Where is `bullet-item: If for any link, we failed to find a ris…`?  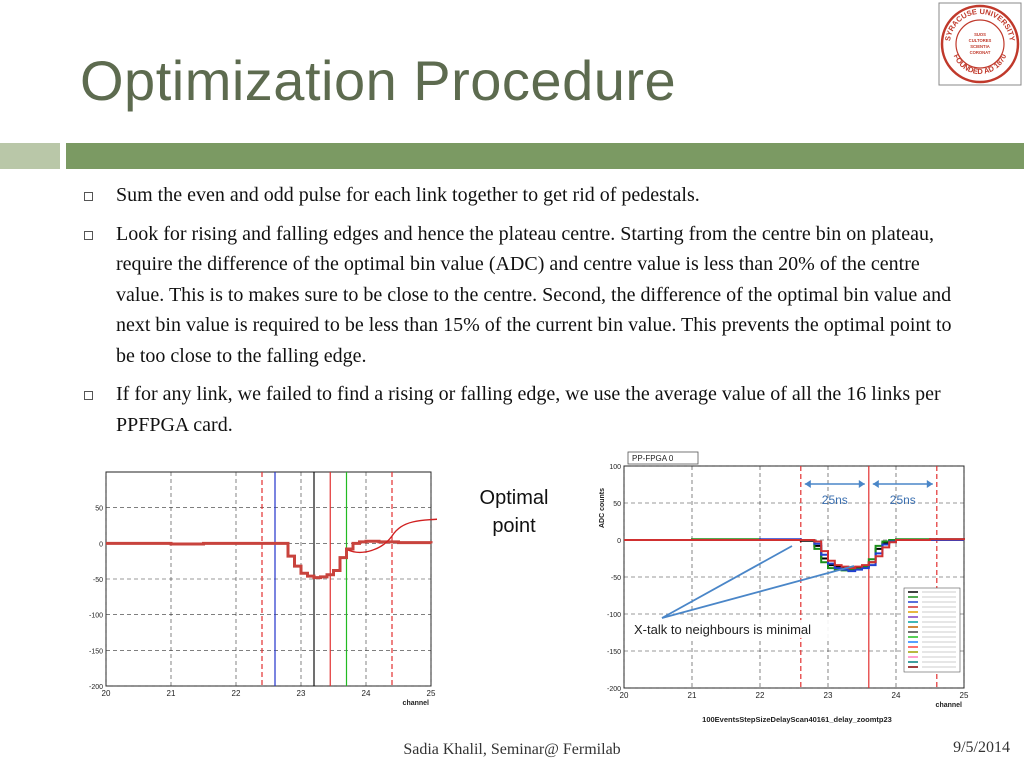
bullet-item: If for any link, we failed to find a ris… is located at coordinates (520, 409).